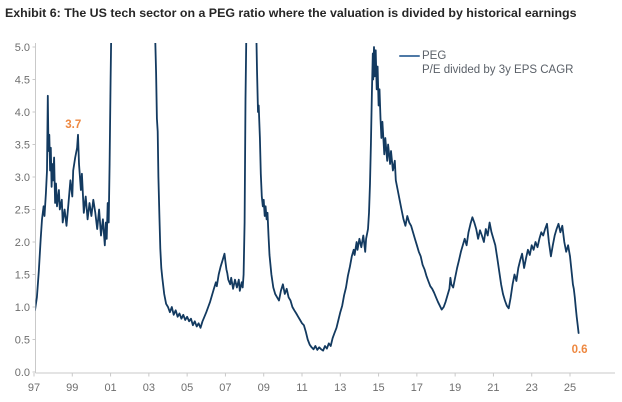 The height and width of the screenshot is (402, 622). Describe the element at coordinates (73, 125) in the screenshot. I see `annotation-peak-value: 3.7` at that location.